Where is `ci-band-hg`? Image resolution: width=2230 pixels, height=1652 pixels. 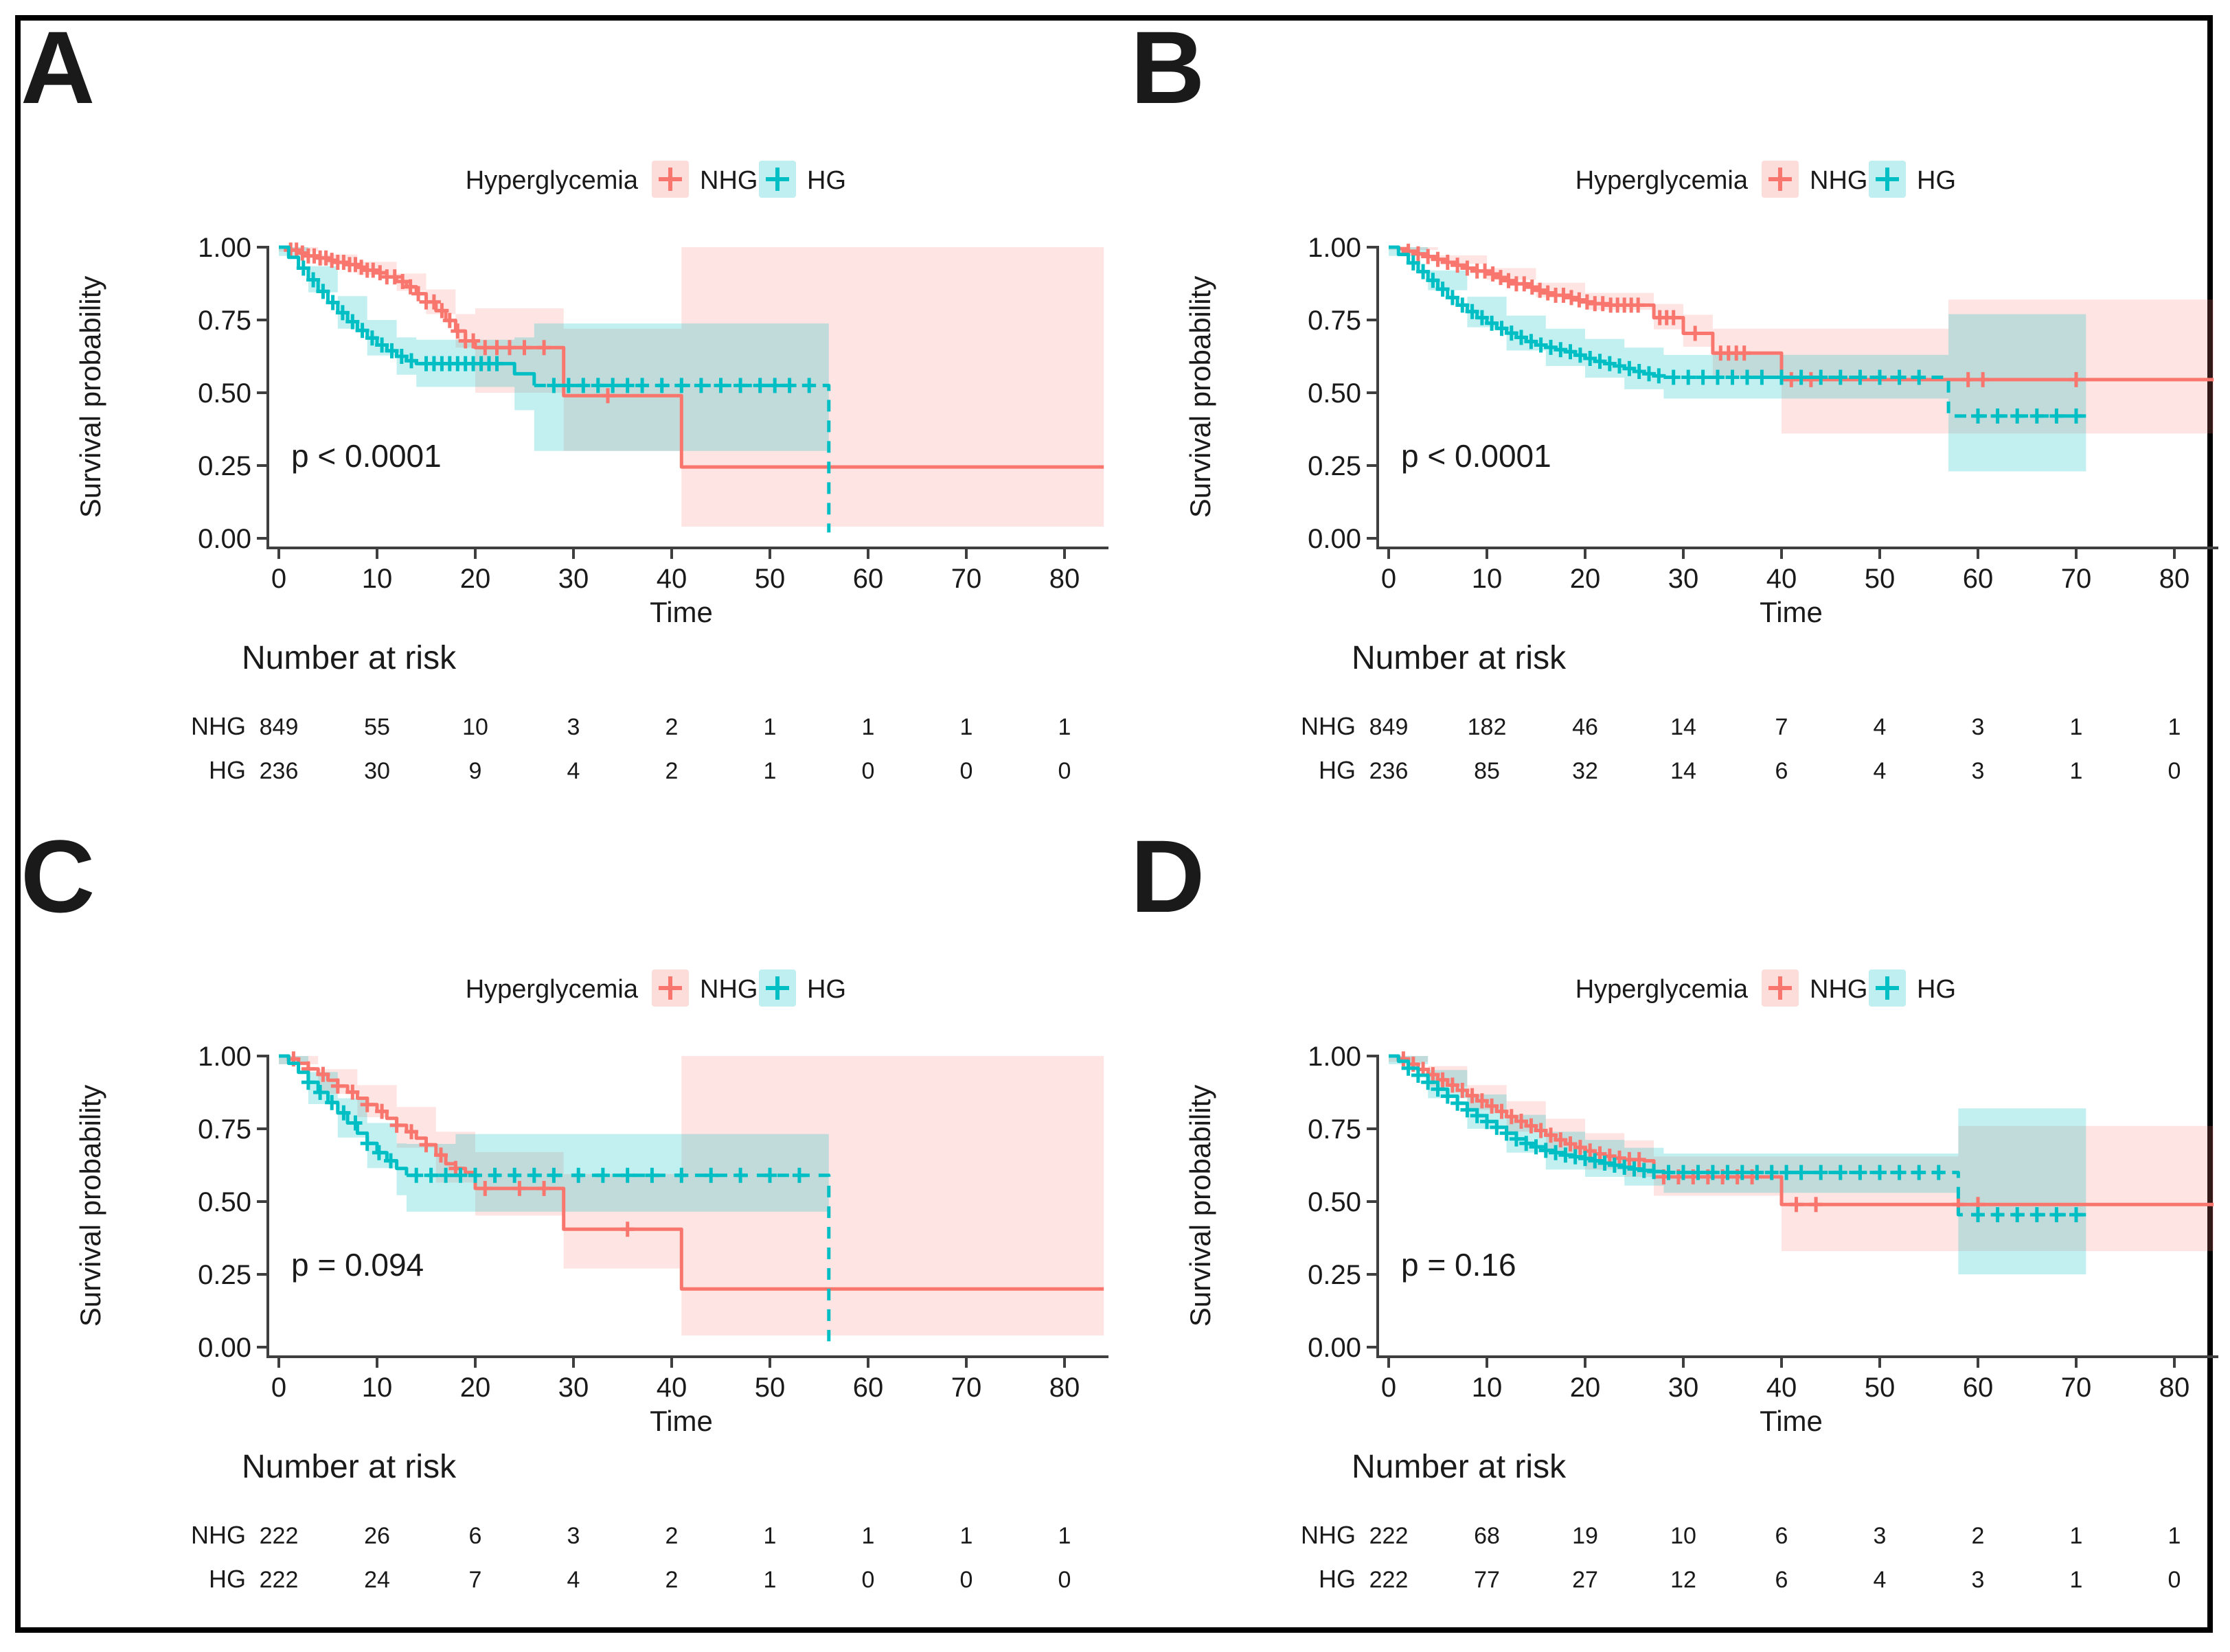 ci-band-hg is located at coordinates (1737, 1165).